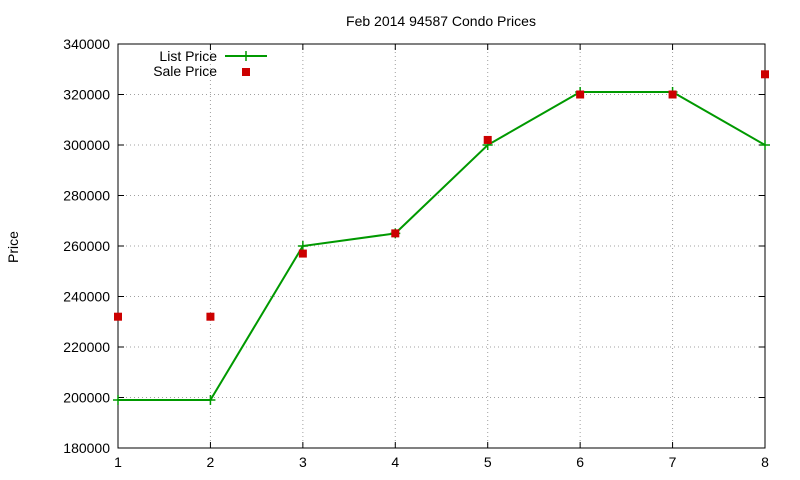 This screenshot has height=480, width=800. Describe the element at coordinates (185, 71) in the screenshot. I see `legend-label-sale-price: Sale Price` at that location.